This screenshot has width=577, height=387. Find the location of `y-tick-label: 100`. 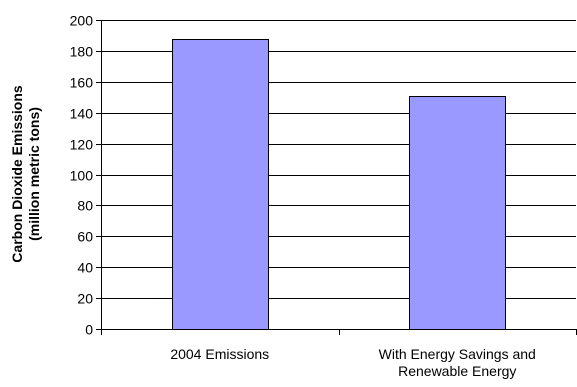

y-tick-label: 100 is located at coordinates (82, 176).